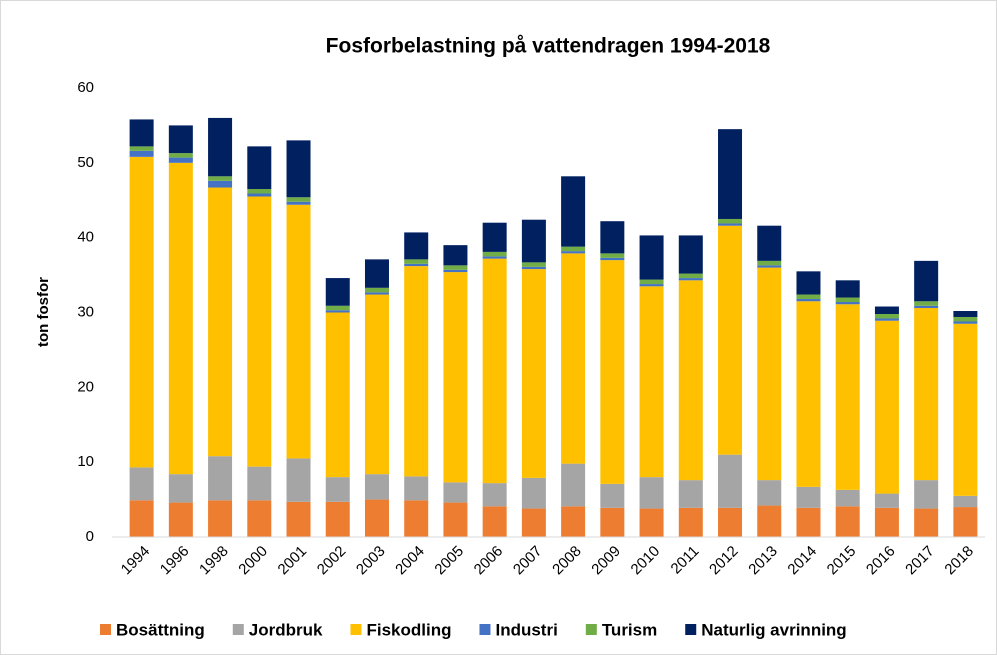 This screenshot has width=997, height=655. What do you see at coordinates (85, 461) in the screenshot?
I see `y-tick-label: 10` at bounding box center [85, 461].